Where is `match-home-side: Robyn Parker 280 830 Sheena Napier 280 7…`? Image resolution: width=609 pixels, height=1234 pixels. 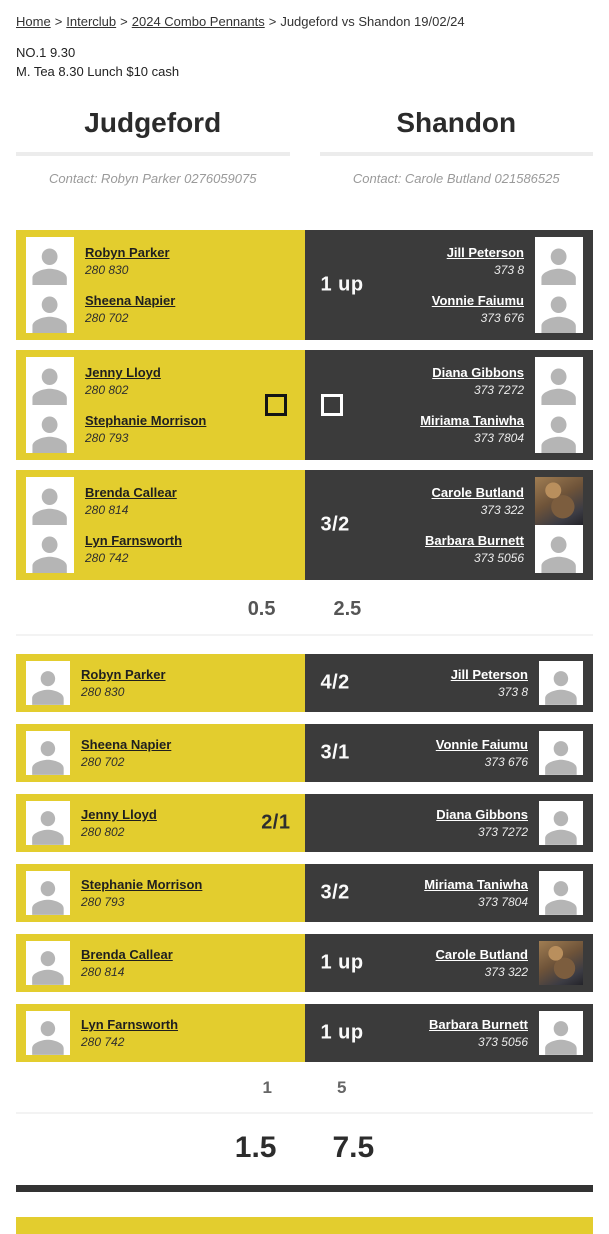 match-home-side: Robyn Parker 280 830 Sheena Napier 280 7… is located at coordinates (160, 285).